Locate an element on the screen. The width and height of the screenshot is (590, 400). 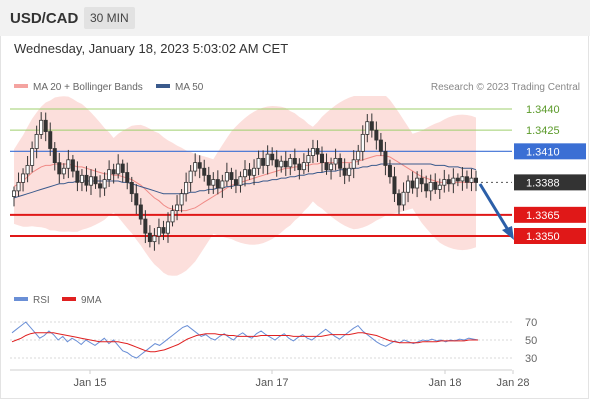
legend-label-rsi: RSI is located at coordinates (41, 300).